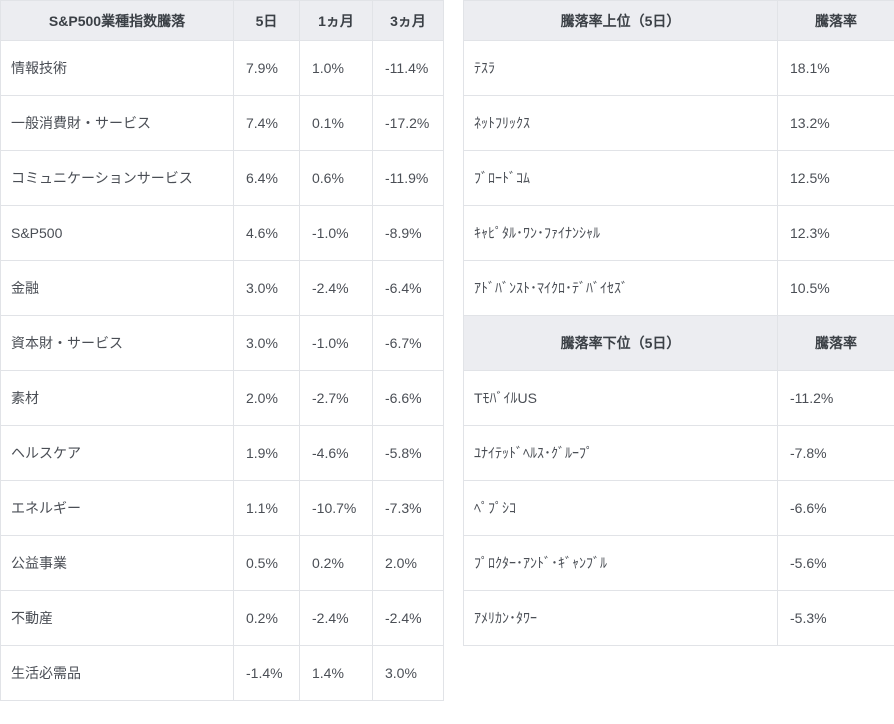 This screenshot has height=724, width=894. What do you see at coordinates (117, 343) in the screenshot?
I see `row-label: 資本財・サービス` at bounding box center [117, 343].